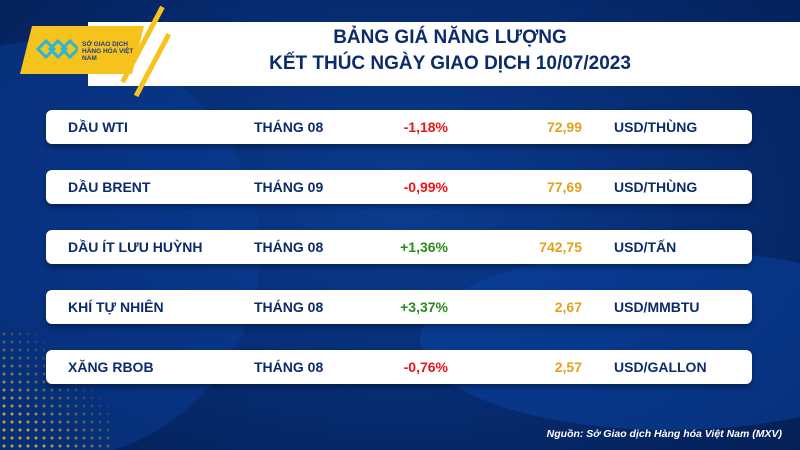 The image size is (800, 450). What do you see at coordinates (98, 127) in the screenshot?
I see `commodity-name: DẦU WTI` at bounding box center [98, 127].